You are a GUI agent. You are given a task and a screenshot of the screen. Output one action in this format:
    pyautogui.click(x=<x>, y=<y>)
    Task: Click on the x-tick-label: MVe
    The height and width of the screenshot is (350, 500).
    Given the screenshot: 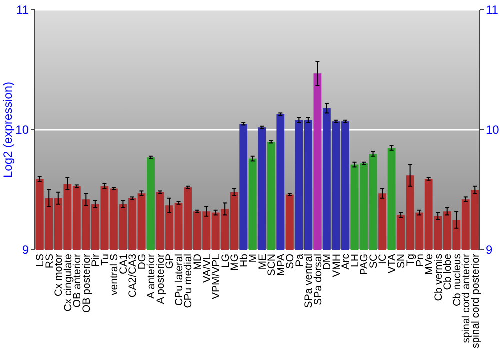 What is the action you would take?
    pyautogui.click(x=430, y=265)
    